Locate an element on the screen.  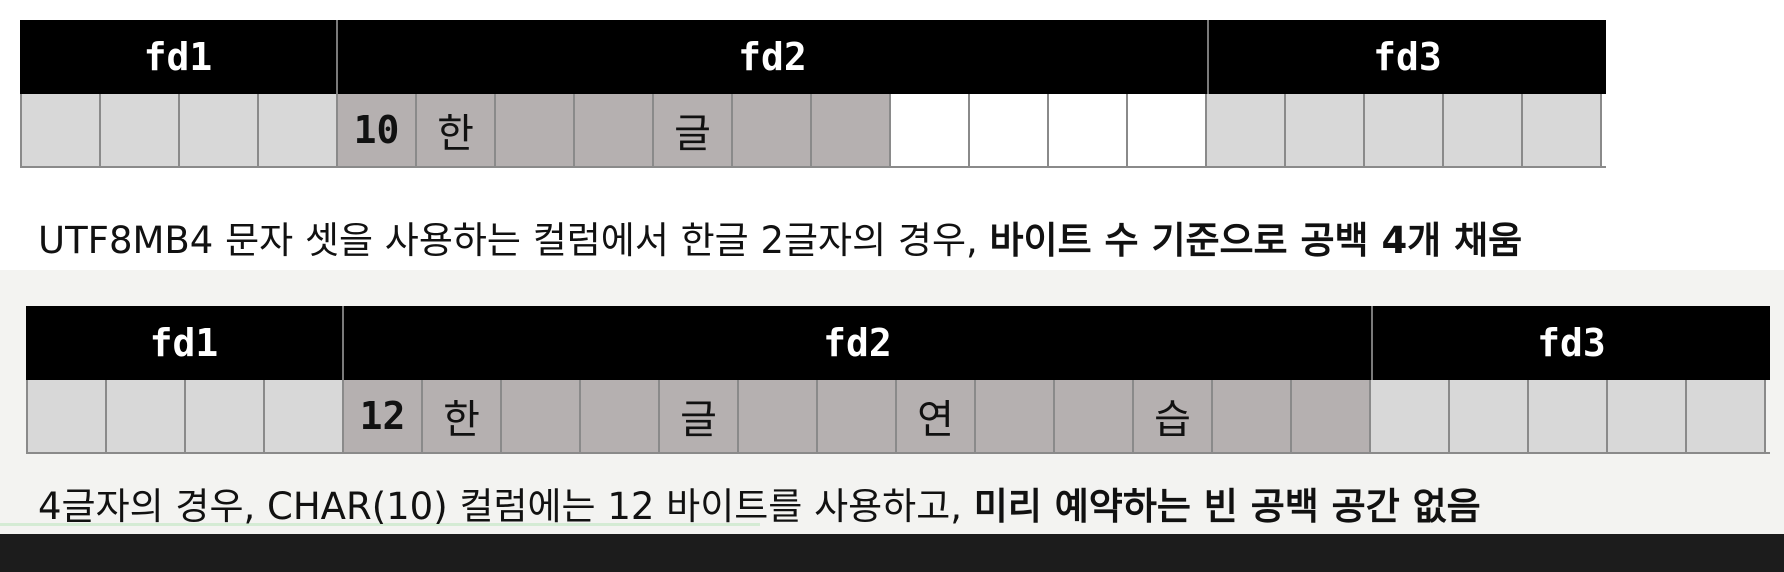
fd2-byte: 습 is located at coordinates (1173, 416).